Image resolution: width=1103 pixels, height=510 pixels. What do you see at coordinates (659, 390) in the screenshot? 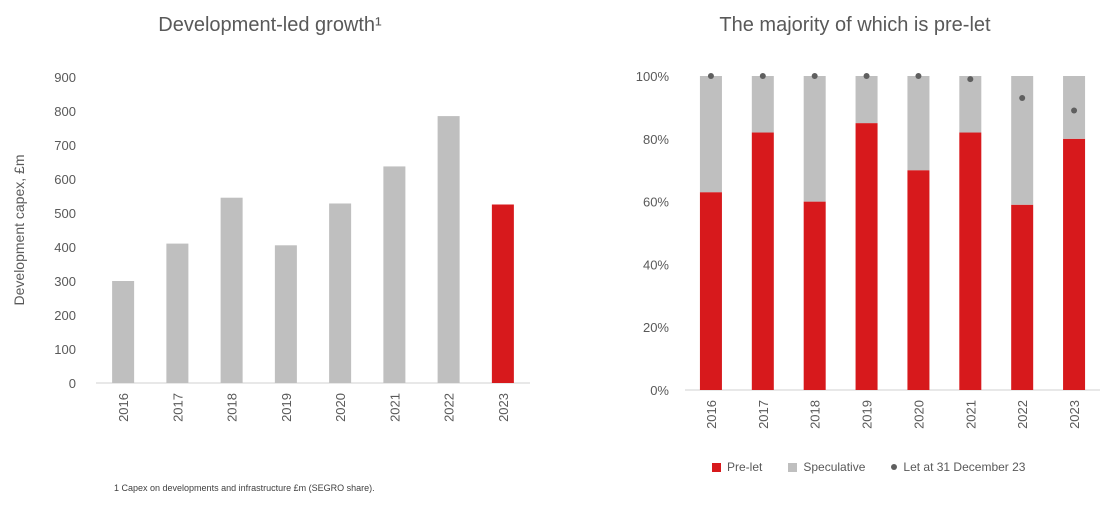
I see `y-tick-label: 0%` at bounding box center [659, 390].